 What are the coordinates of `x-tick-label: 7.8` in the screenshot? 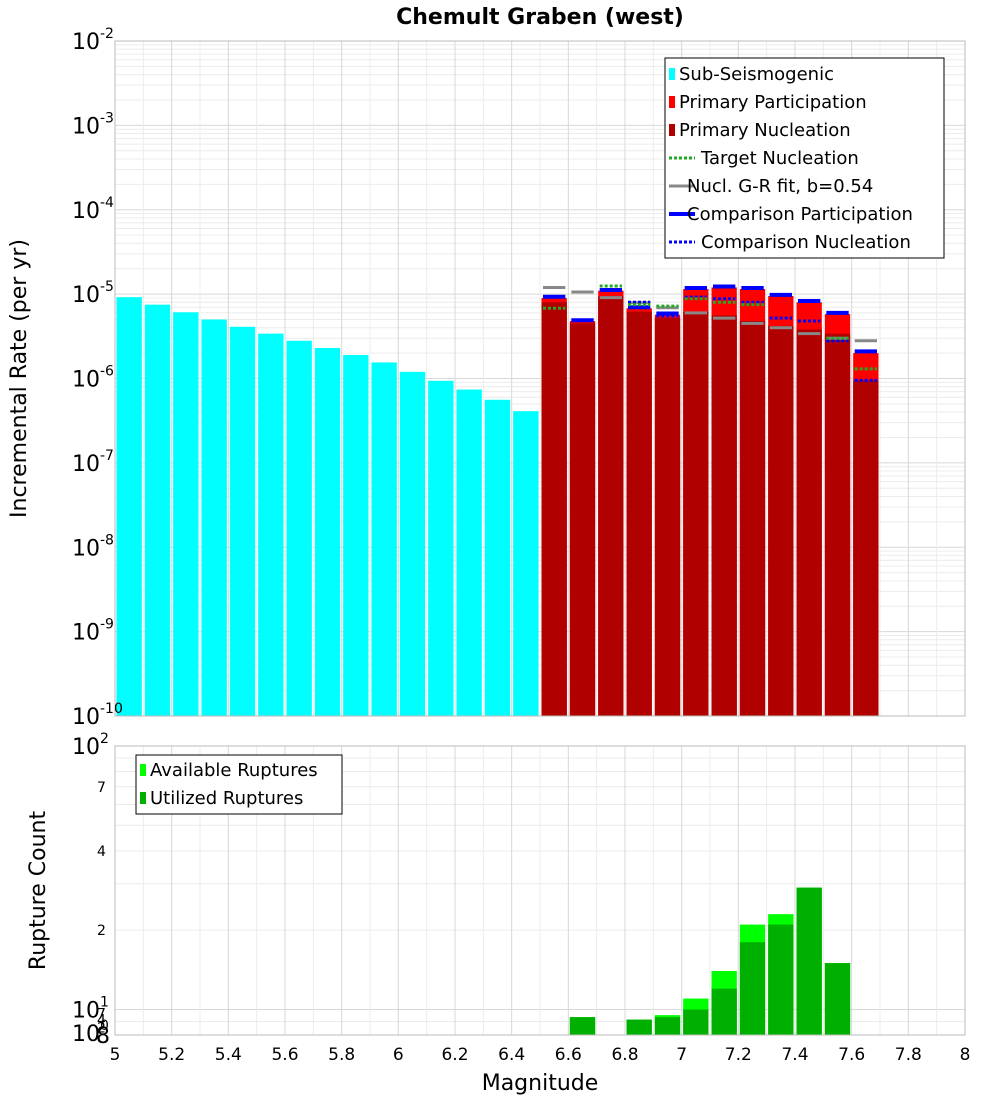 It's located at (908, 1055).